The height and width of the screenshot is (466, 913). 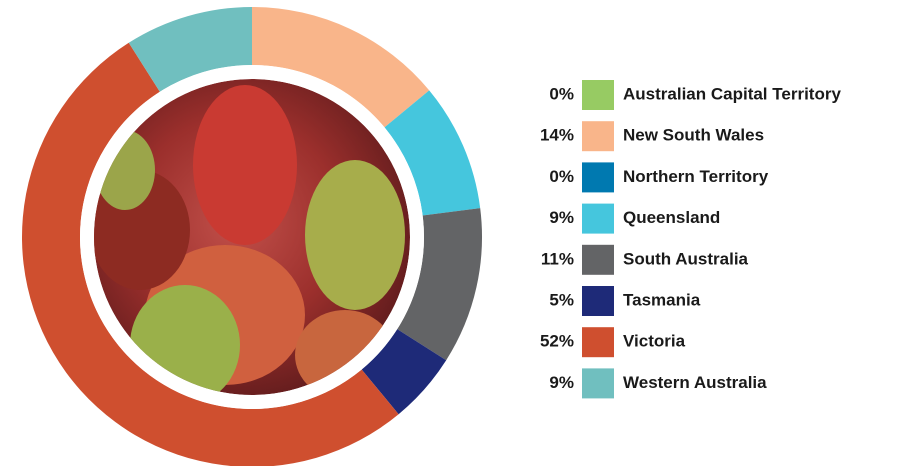 What do you see at coordinates (662, 299) in the screenshot?
I see `legend-label: Tasmania` at bounding box center [662, 299].